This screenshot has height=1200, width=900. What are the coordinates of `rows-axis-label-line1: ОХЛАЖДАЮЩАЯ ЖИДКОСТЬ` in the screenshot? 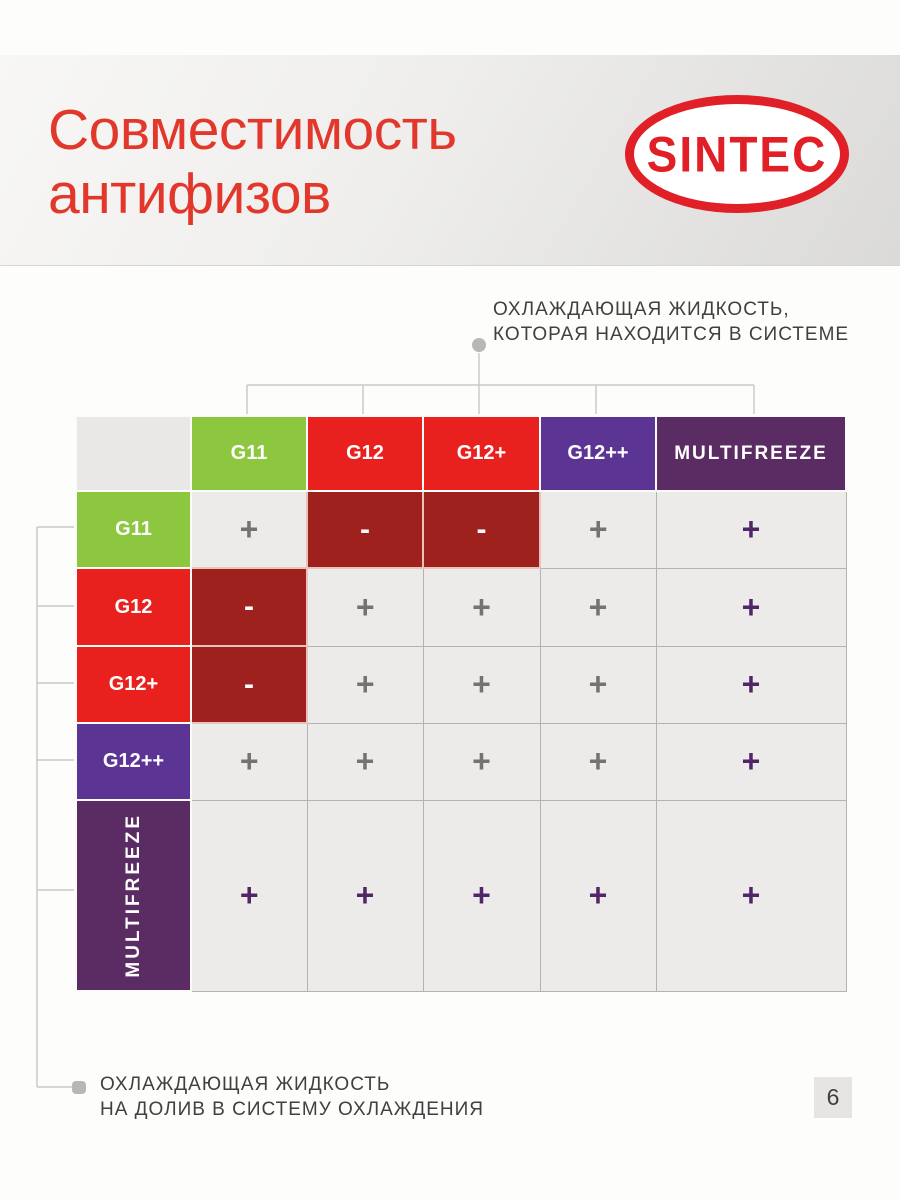 It's located at (245, 1084).